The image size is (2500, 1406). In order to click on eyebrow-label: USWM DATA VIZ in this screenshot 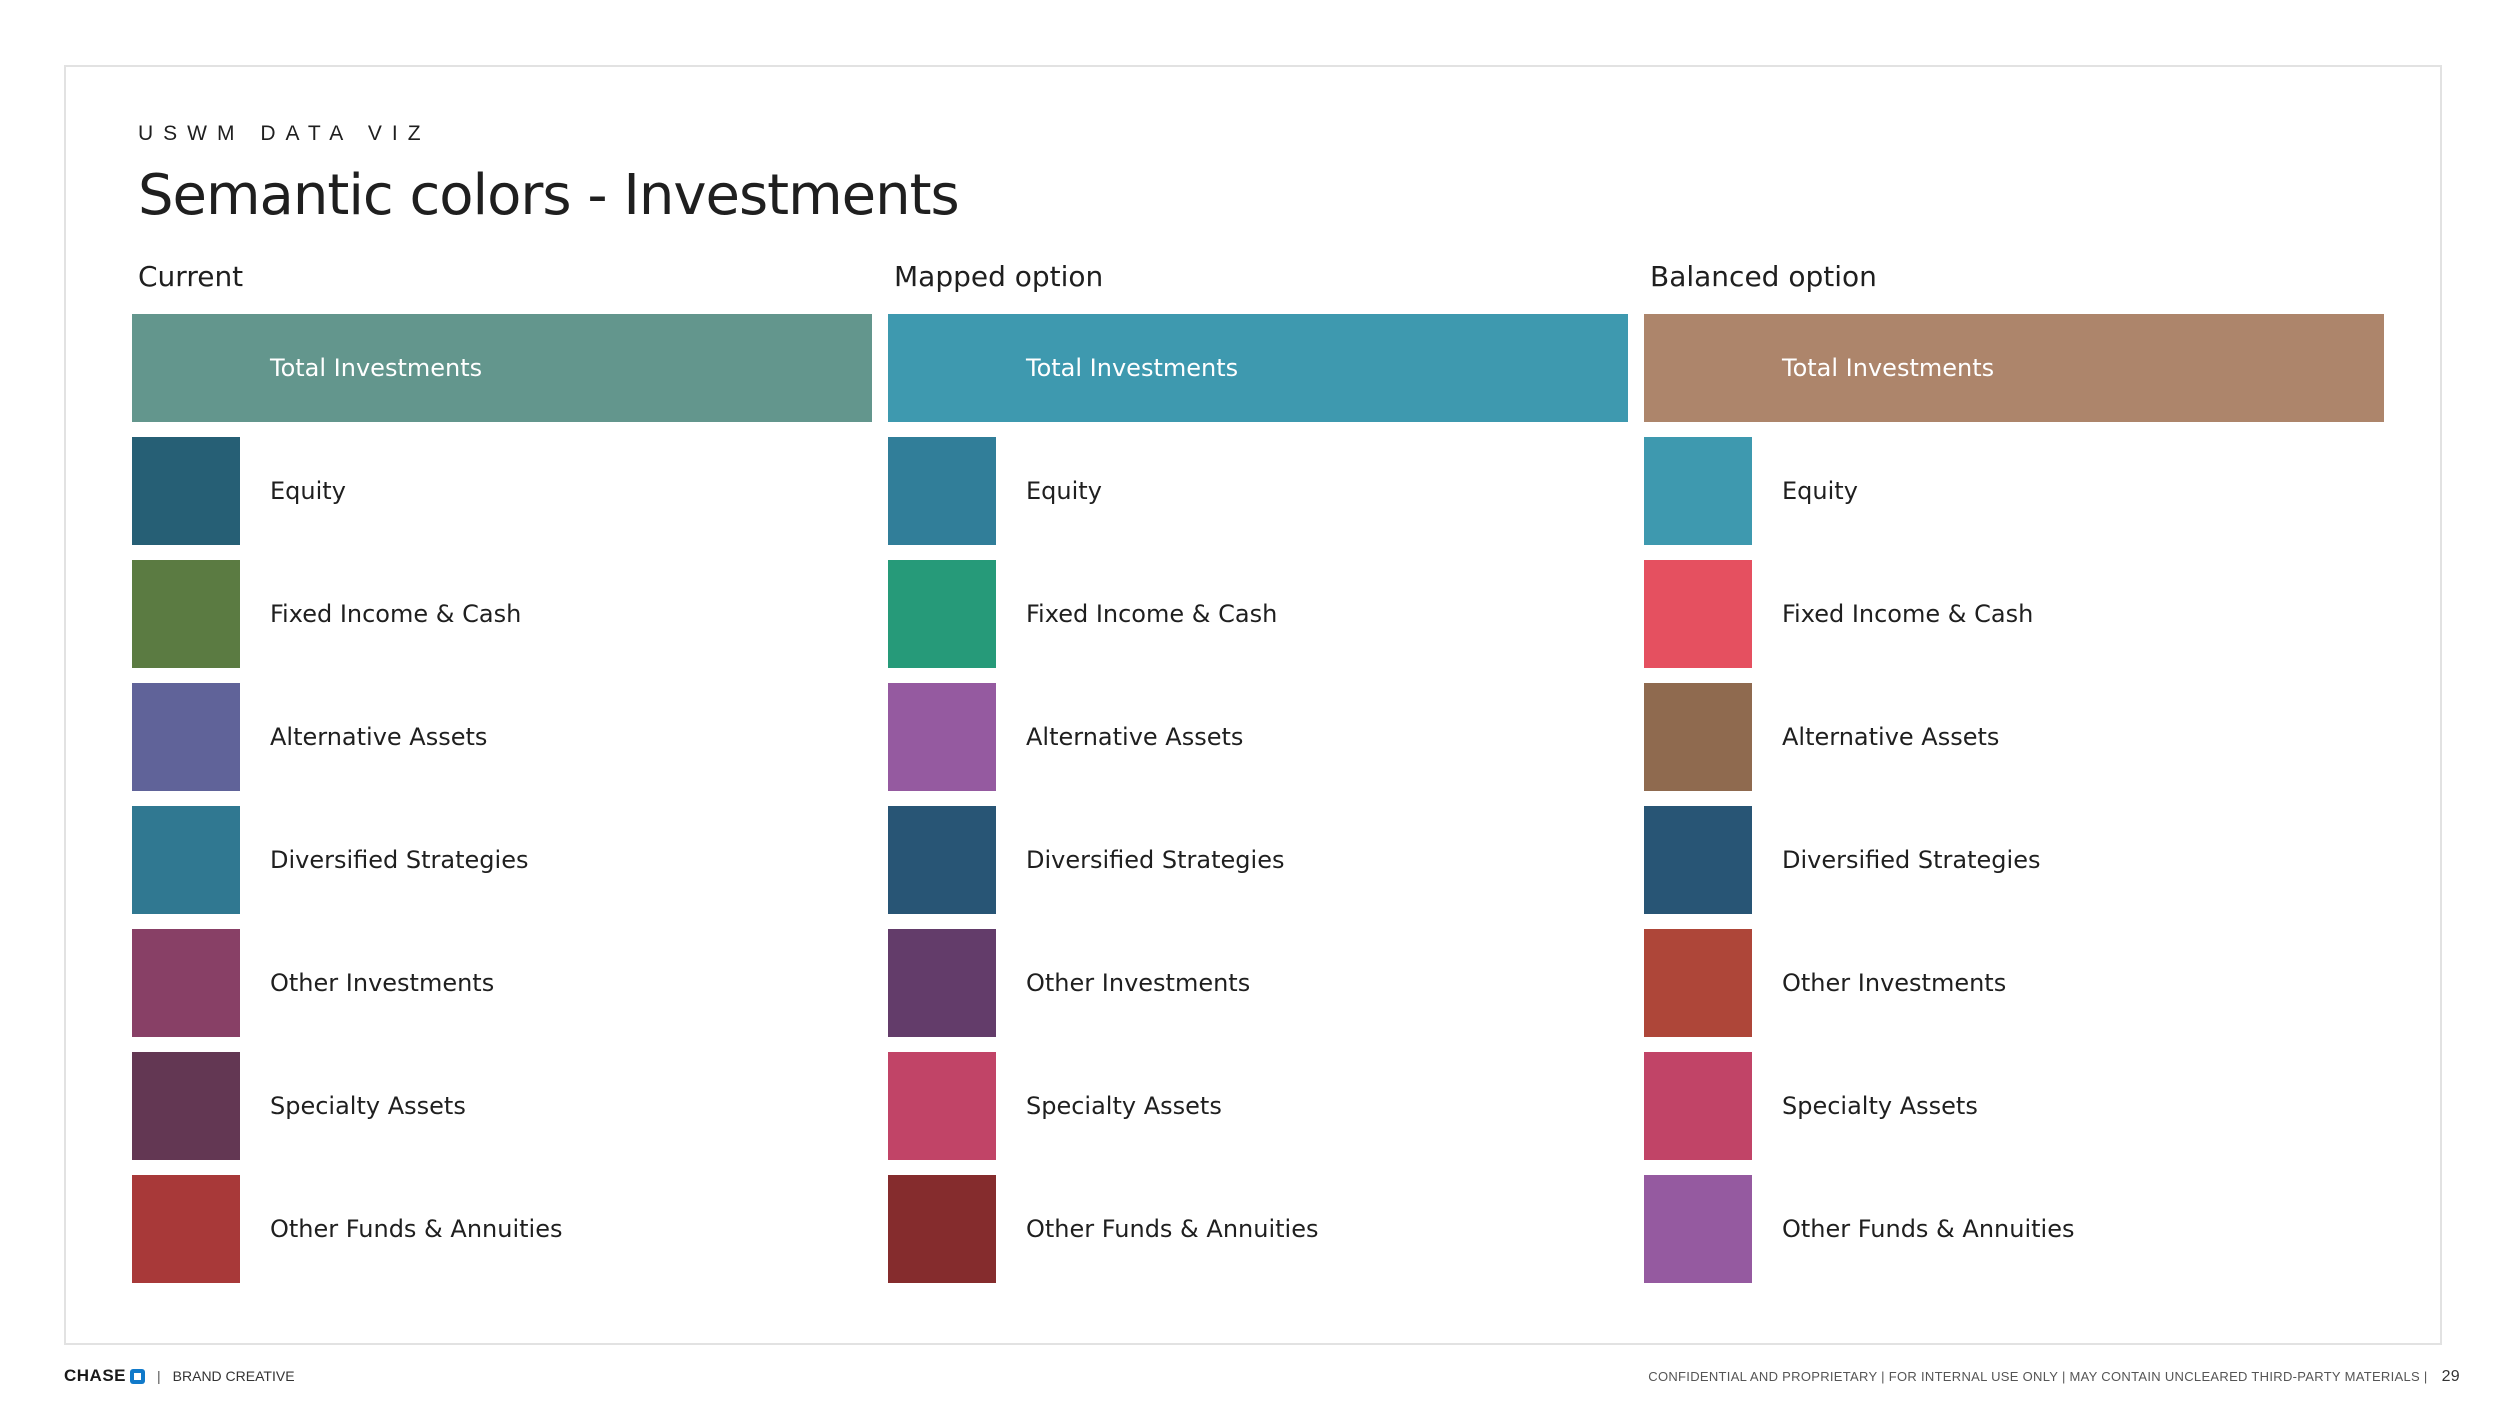, I will do `click(284, 133)`.